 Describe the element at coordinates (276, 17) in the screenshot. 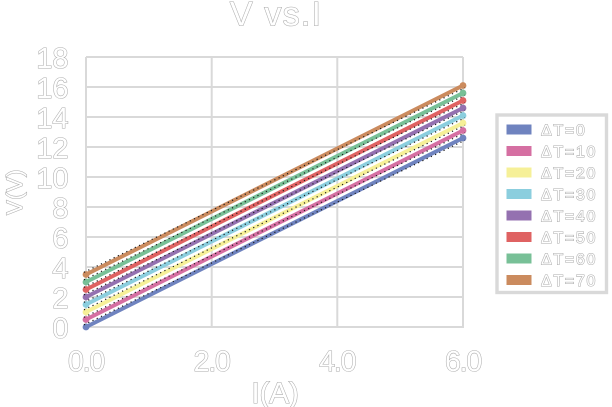

I see `svg-text: V vs.I` at that location.